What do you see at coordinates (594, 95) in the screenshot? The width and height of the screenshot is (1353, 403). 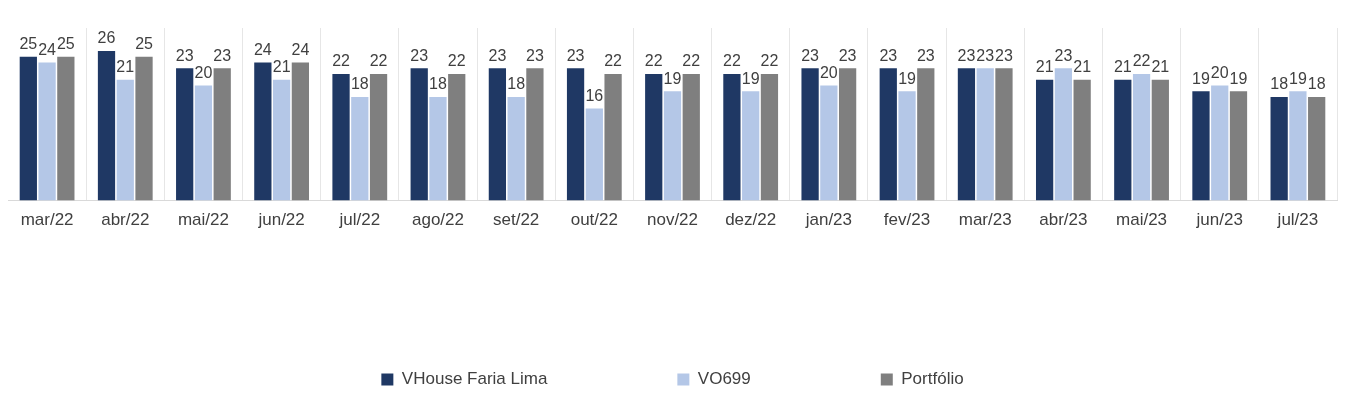 I see `data-label: 16` at bounding box center [594, 95].